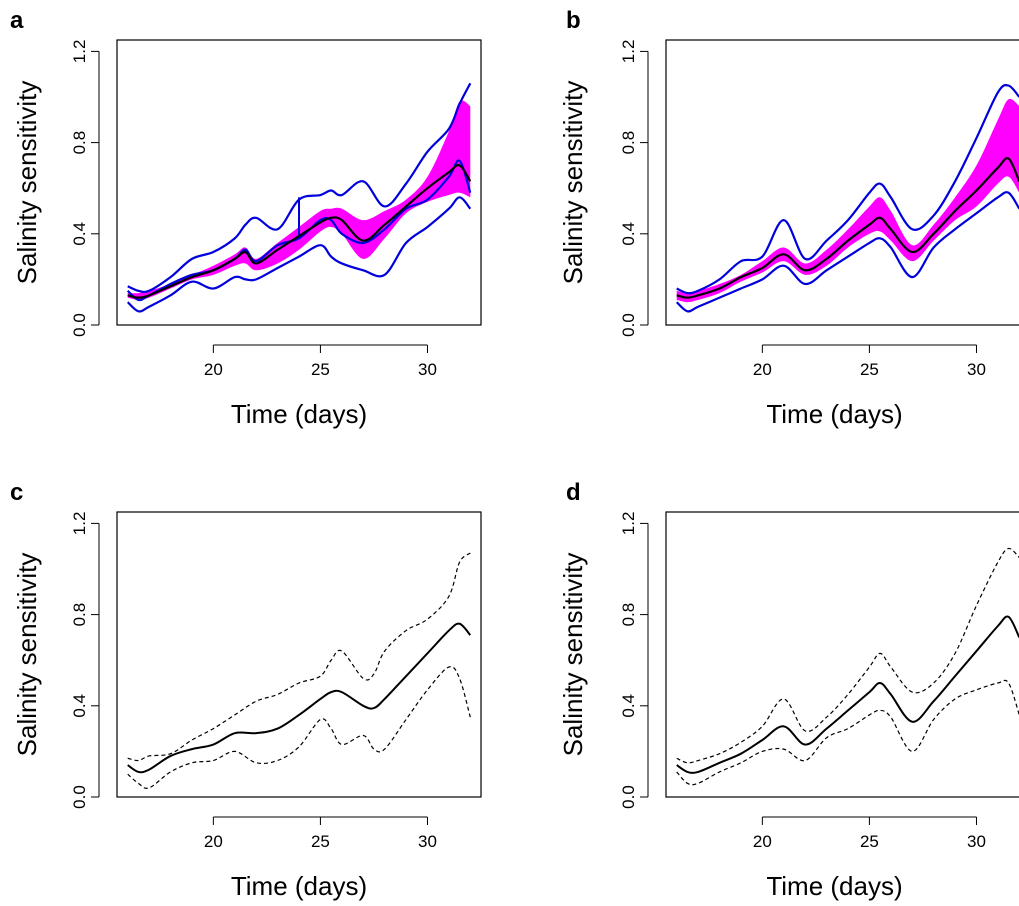  I want to click on panel-letter: c, so click(16, 492).